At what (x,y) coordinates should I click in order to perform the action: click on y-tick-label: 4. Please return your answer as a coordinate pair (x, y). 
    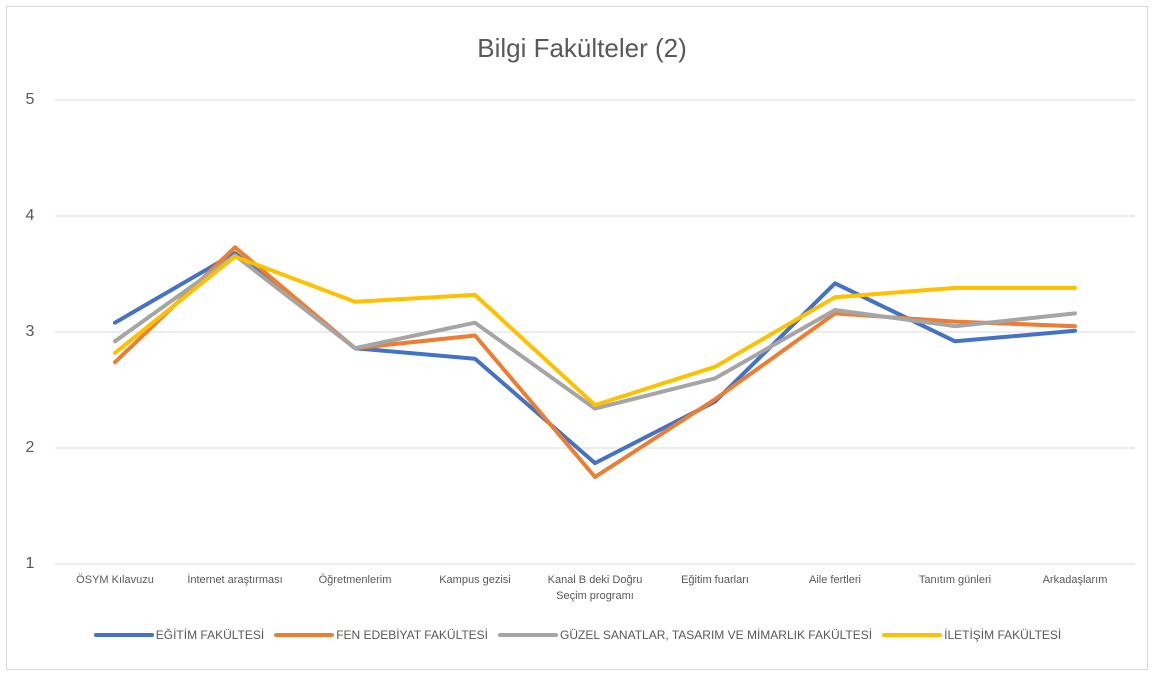
    Looking at the image, I should click on (30, 215).